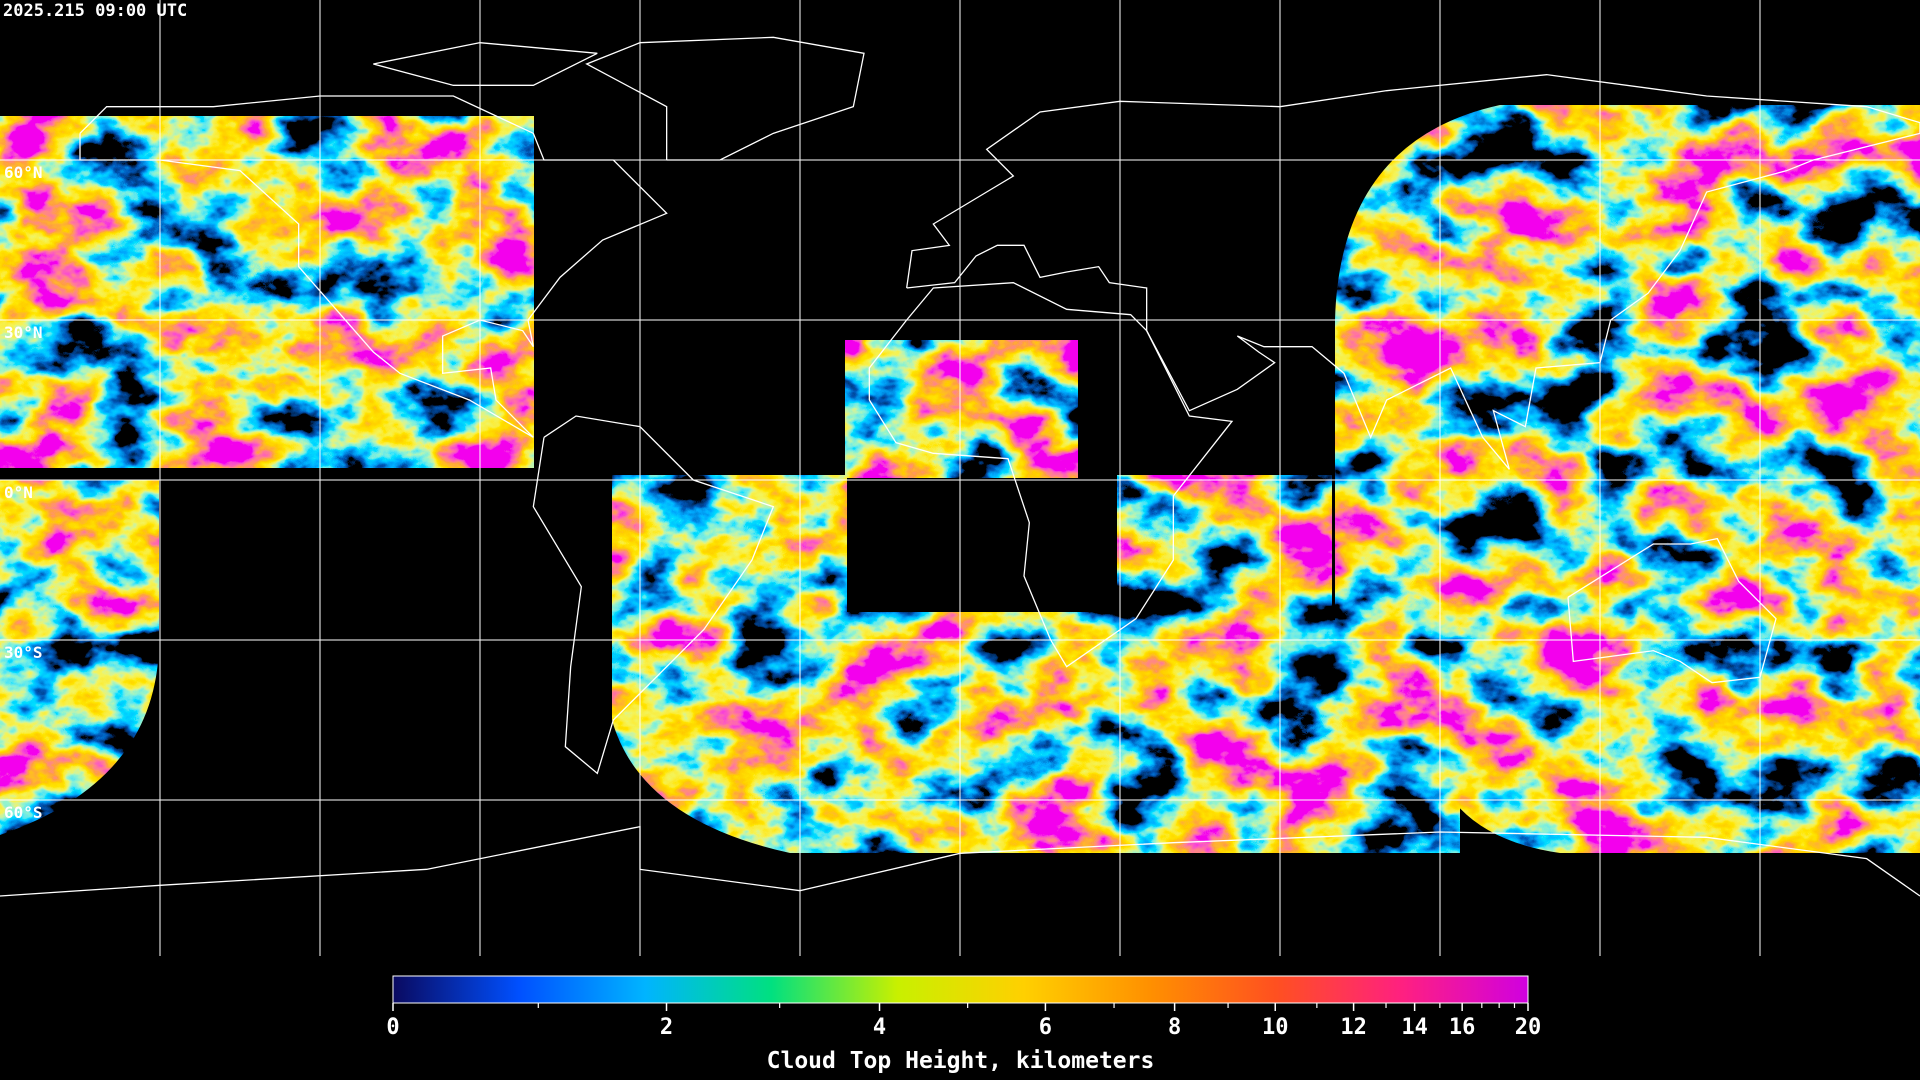  What do you see at coordinates (18, 492) in the screenshot?
I see `latitude-label: 0°N` at bounding box center [18, 492].